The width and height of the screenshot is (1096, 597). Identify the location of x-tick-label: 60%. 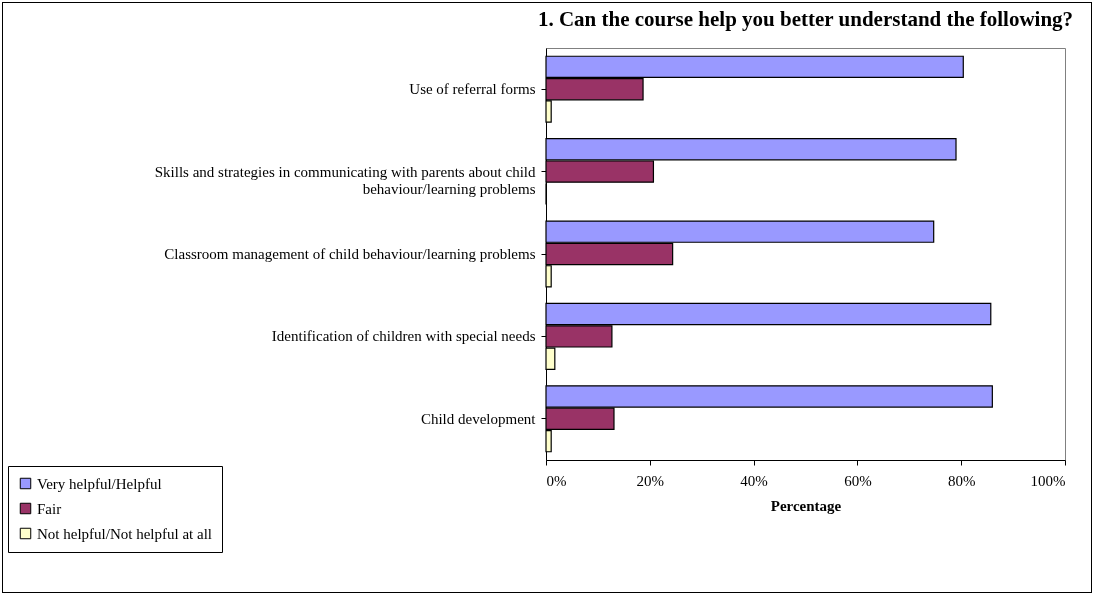
(858, 480).